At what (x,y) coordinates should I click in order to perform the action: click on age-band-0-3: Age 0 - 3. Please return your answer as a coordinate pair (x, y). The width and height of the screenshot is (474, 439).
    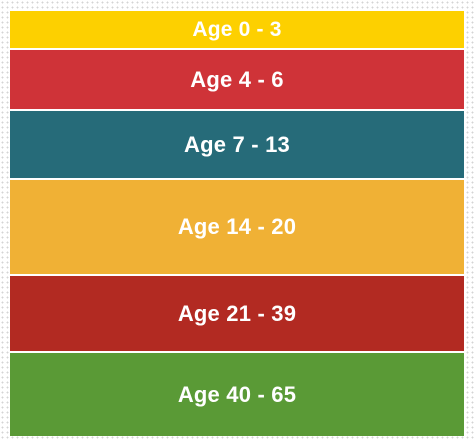
    Looking at the image, I should click on (237, 29).